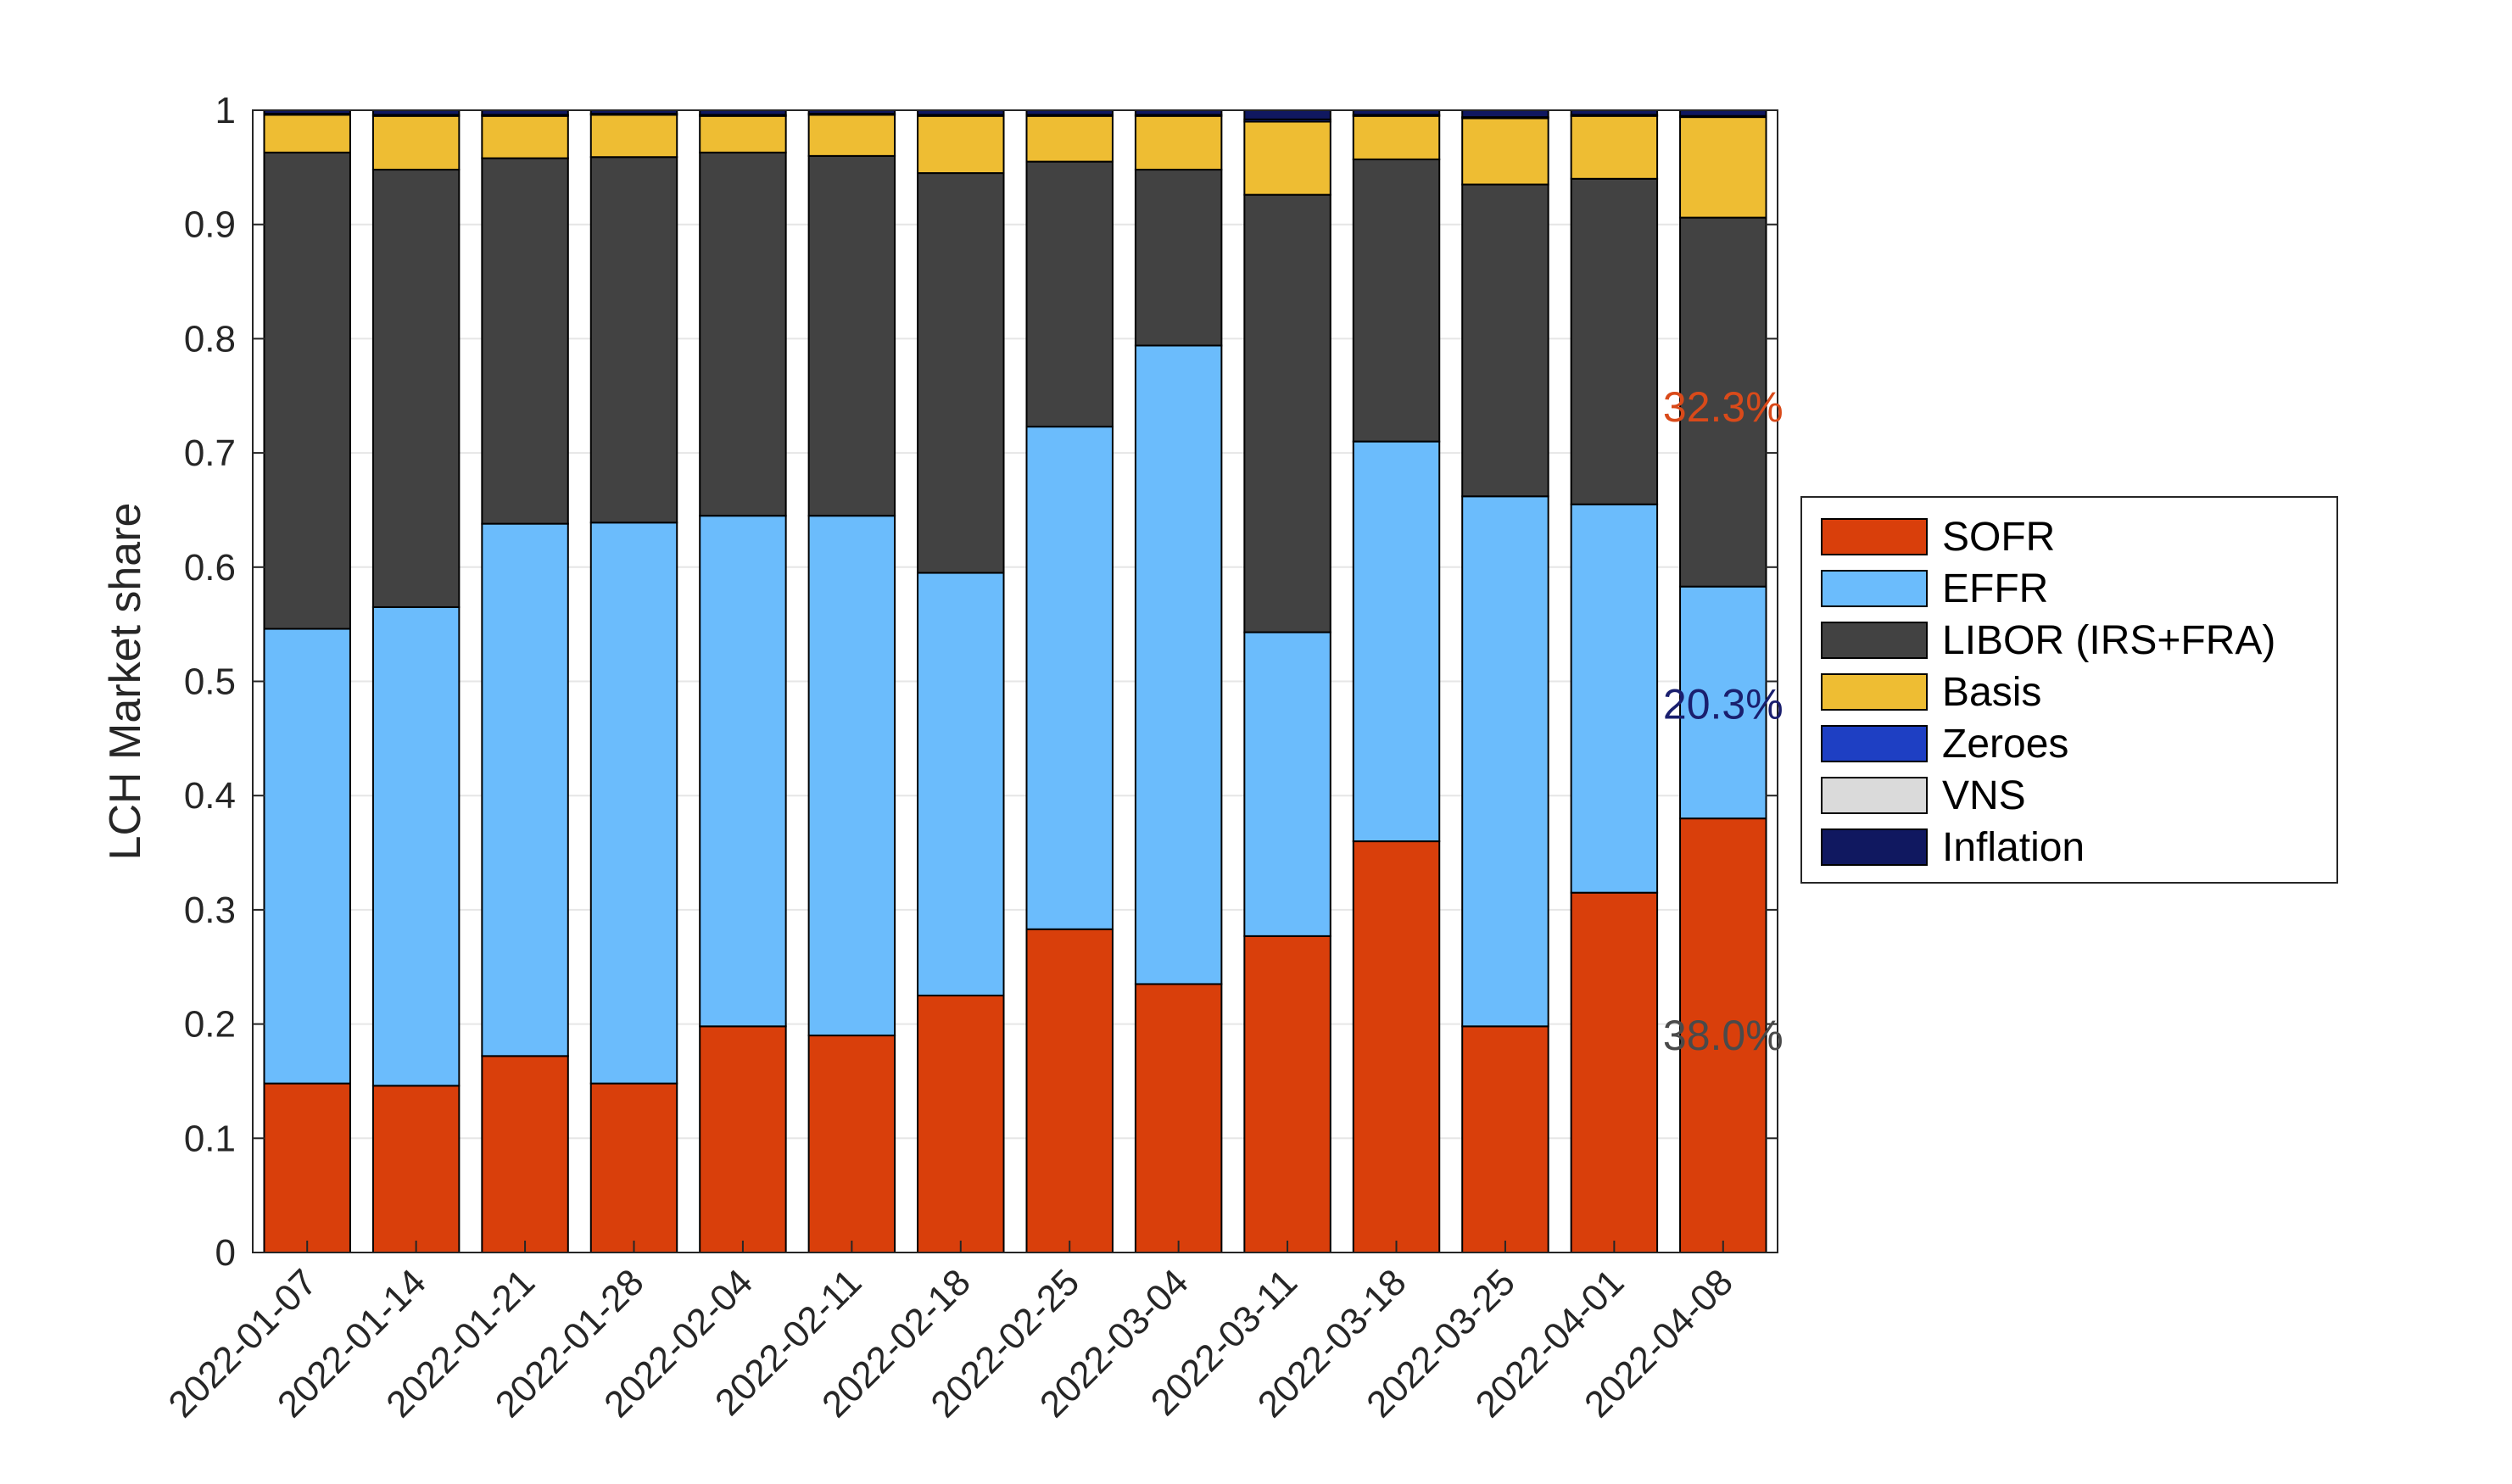  What do you see at coordinates (210, 911) in the screenshot?
I see `y-tick-label: 0.3` at bounding box center [210, 911].